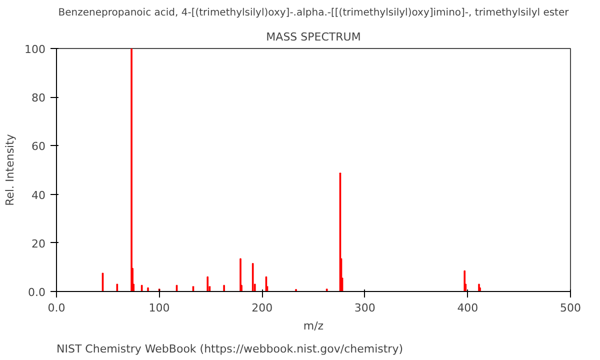  I want to click on x-axis-title: m/z, so click(313, 326).